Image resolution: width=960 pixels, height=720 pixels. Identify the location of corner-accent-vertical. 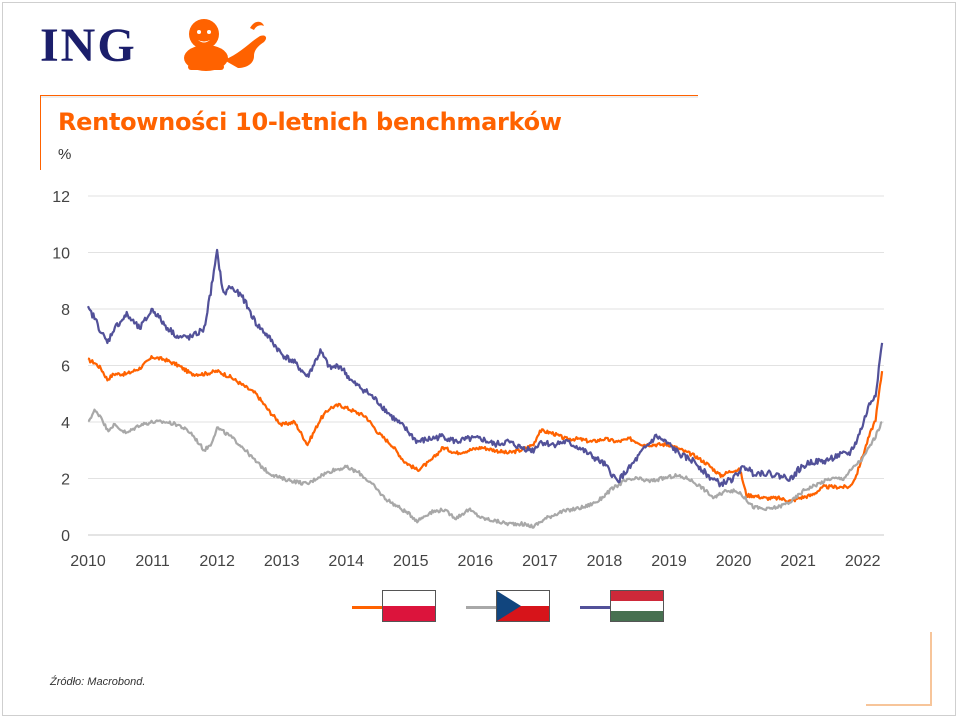
(931, 669).